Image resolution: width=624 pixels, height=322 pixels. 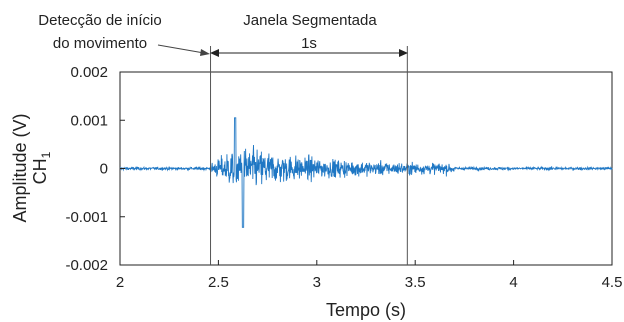 I want to click on x-tick-label: 4, so click(x=513, y=282).